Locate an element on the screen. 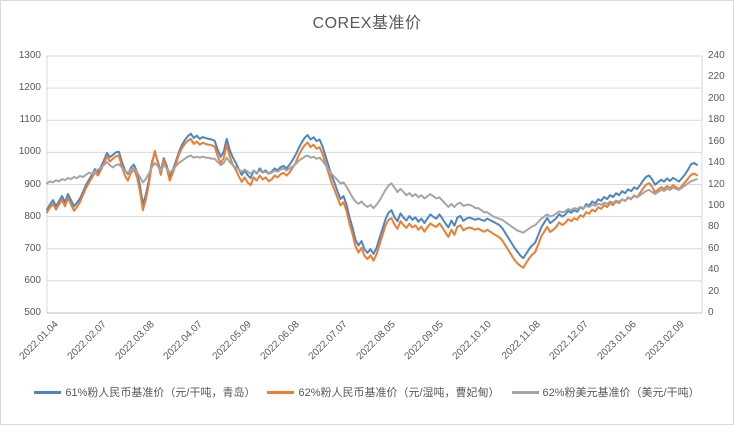  legend-label: 62%粉人民币基准价（元/湿吨，曹妃甸） is located at coordinates (399, 393).